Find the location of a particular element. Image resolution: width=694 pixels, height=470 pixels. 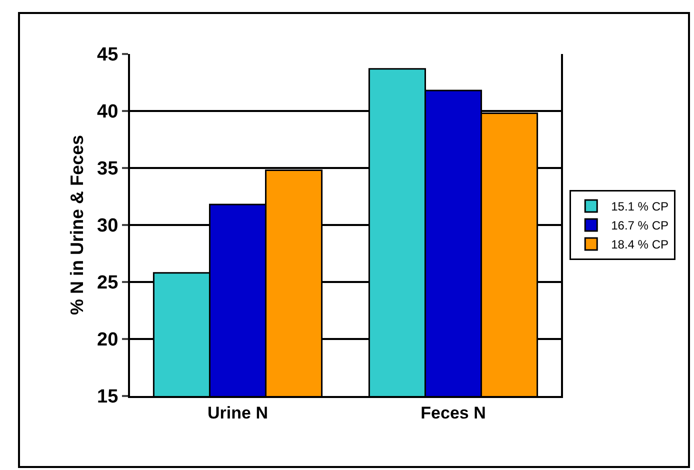

y-tick-label: 45 is located at coordinates (108, 55).